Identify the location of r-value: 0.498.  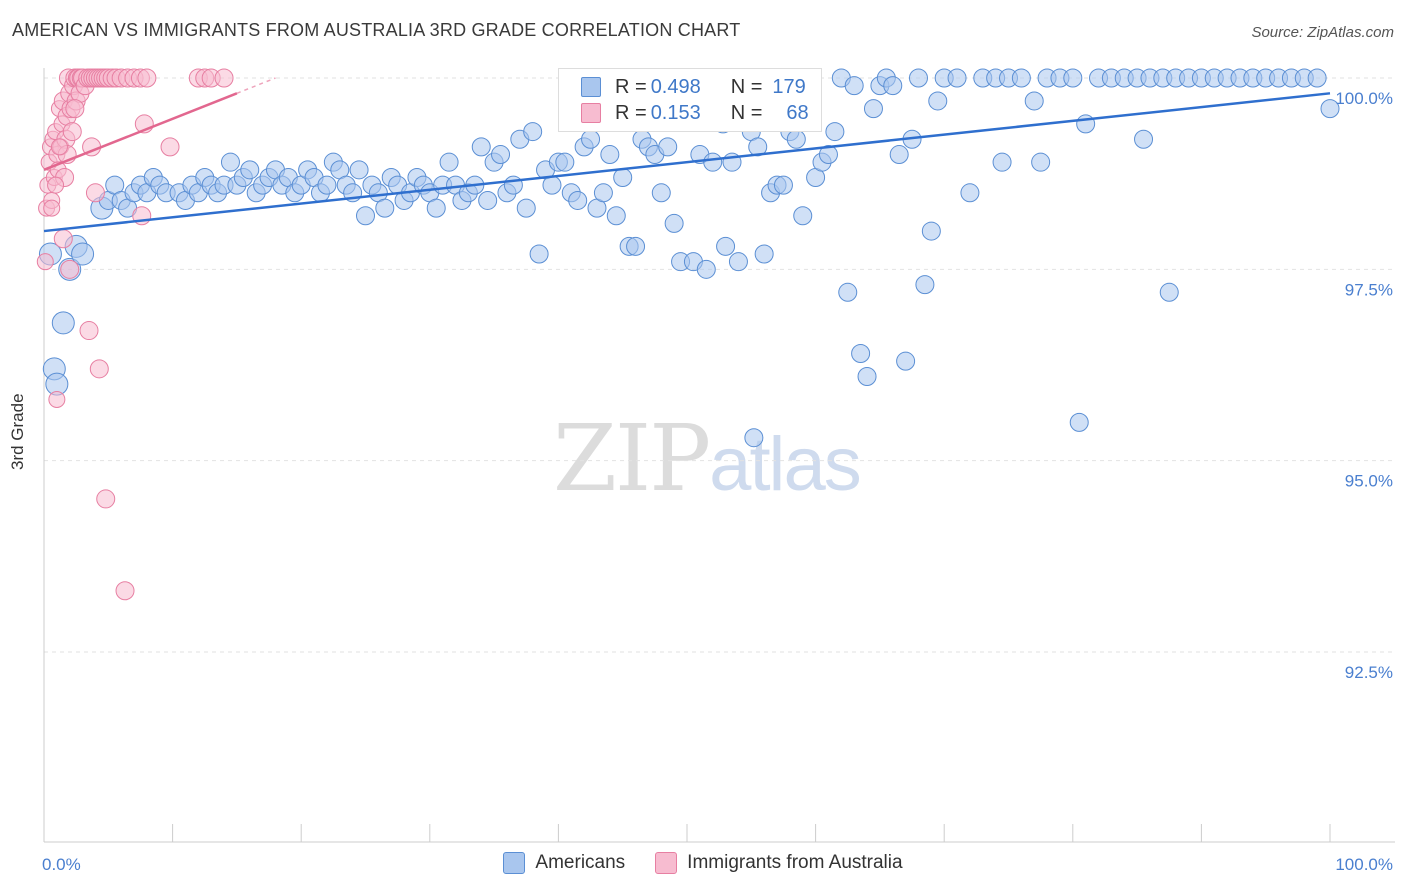
(675, 86).